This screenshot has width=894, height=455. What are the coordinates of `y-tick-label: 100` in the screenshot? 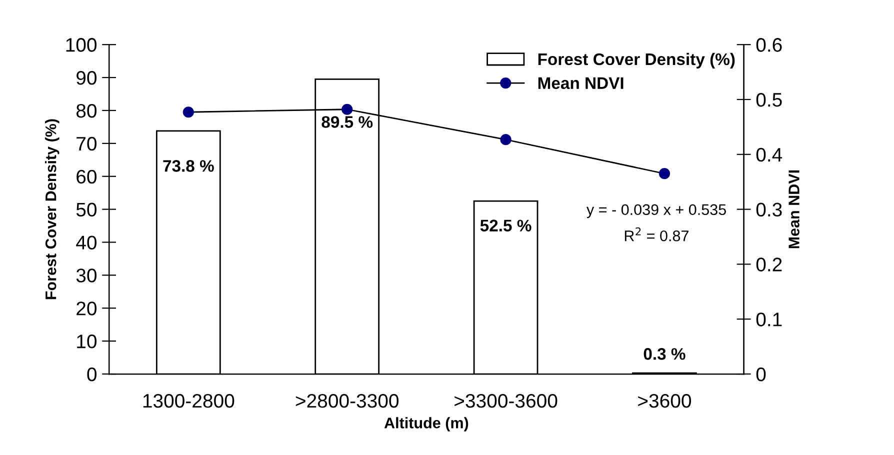 It's located at (81, 45).